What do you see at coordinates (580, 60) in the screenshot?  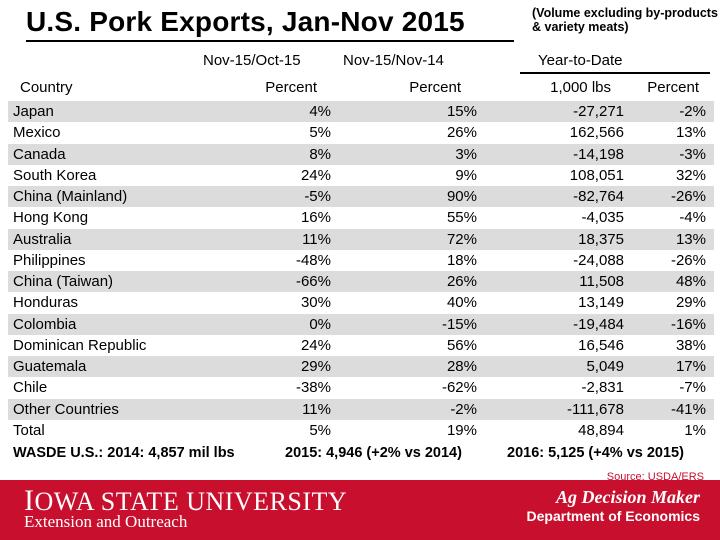 I see `header-ytd: Year-to-Date` at bounding box center [580, 60].